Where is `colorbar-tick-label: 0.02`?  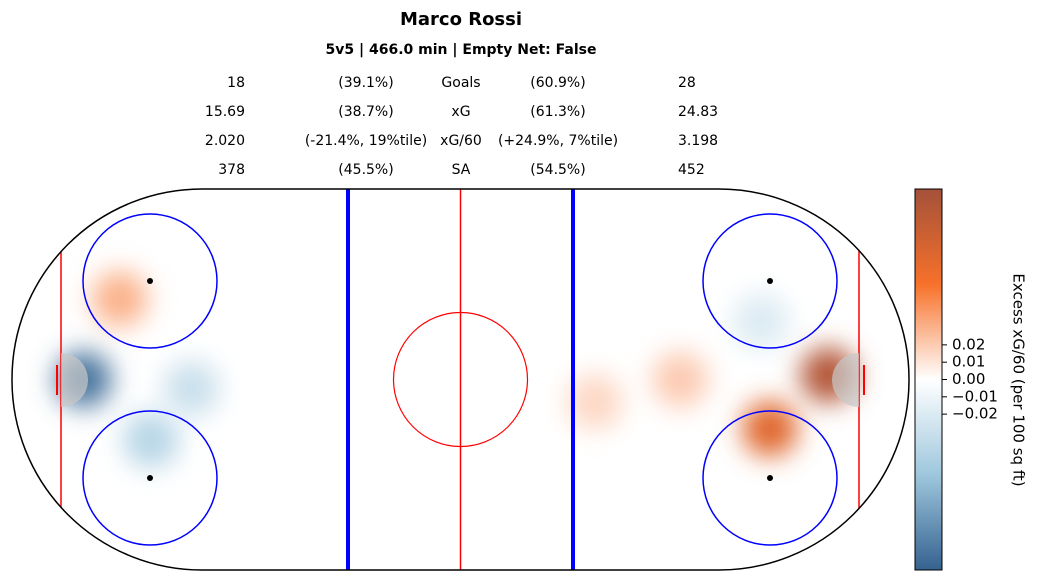
colorbar-tick-label: 0.02 is located at coordinates (968, 344).